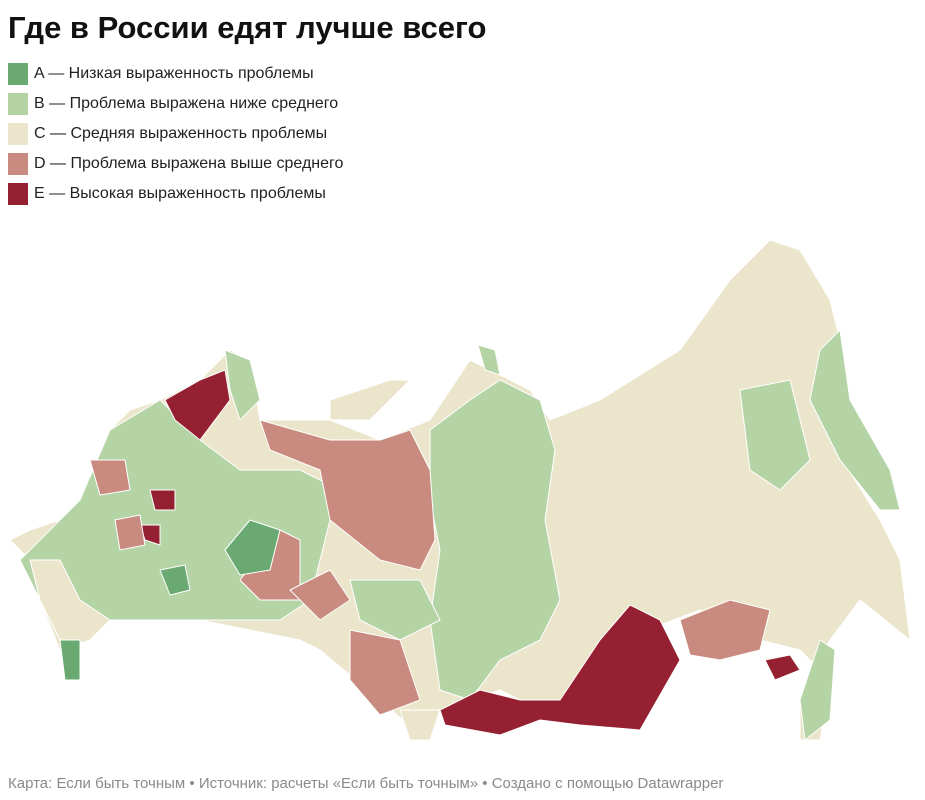 This screenshot has height=800, width=925. Describe the element at coordinates (186, 103) in the screenshot. I see `legend-label: B — Проблема выражена ниже среднего` at that location.